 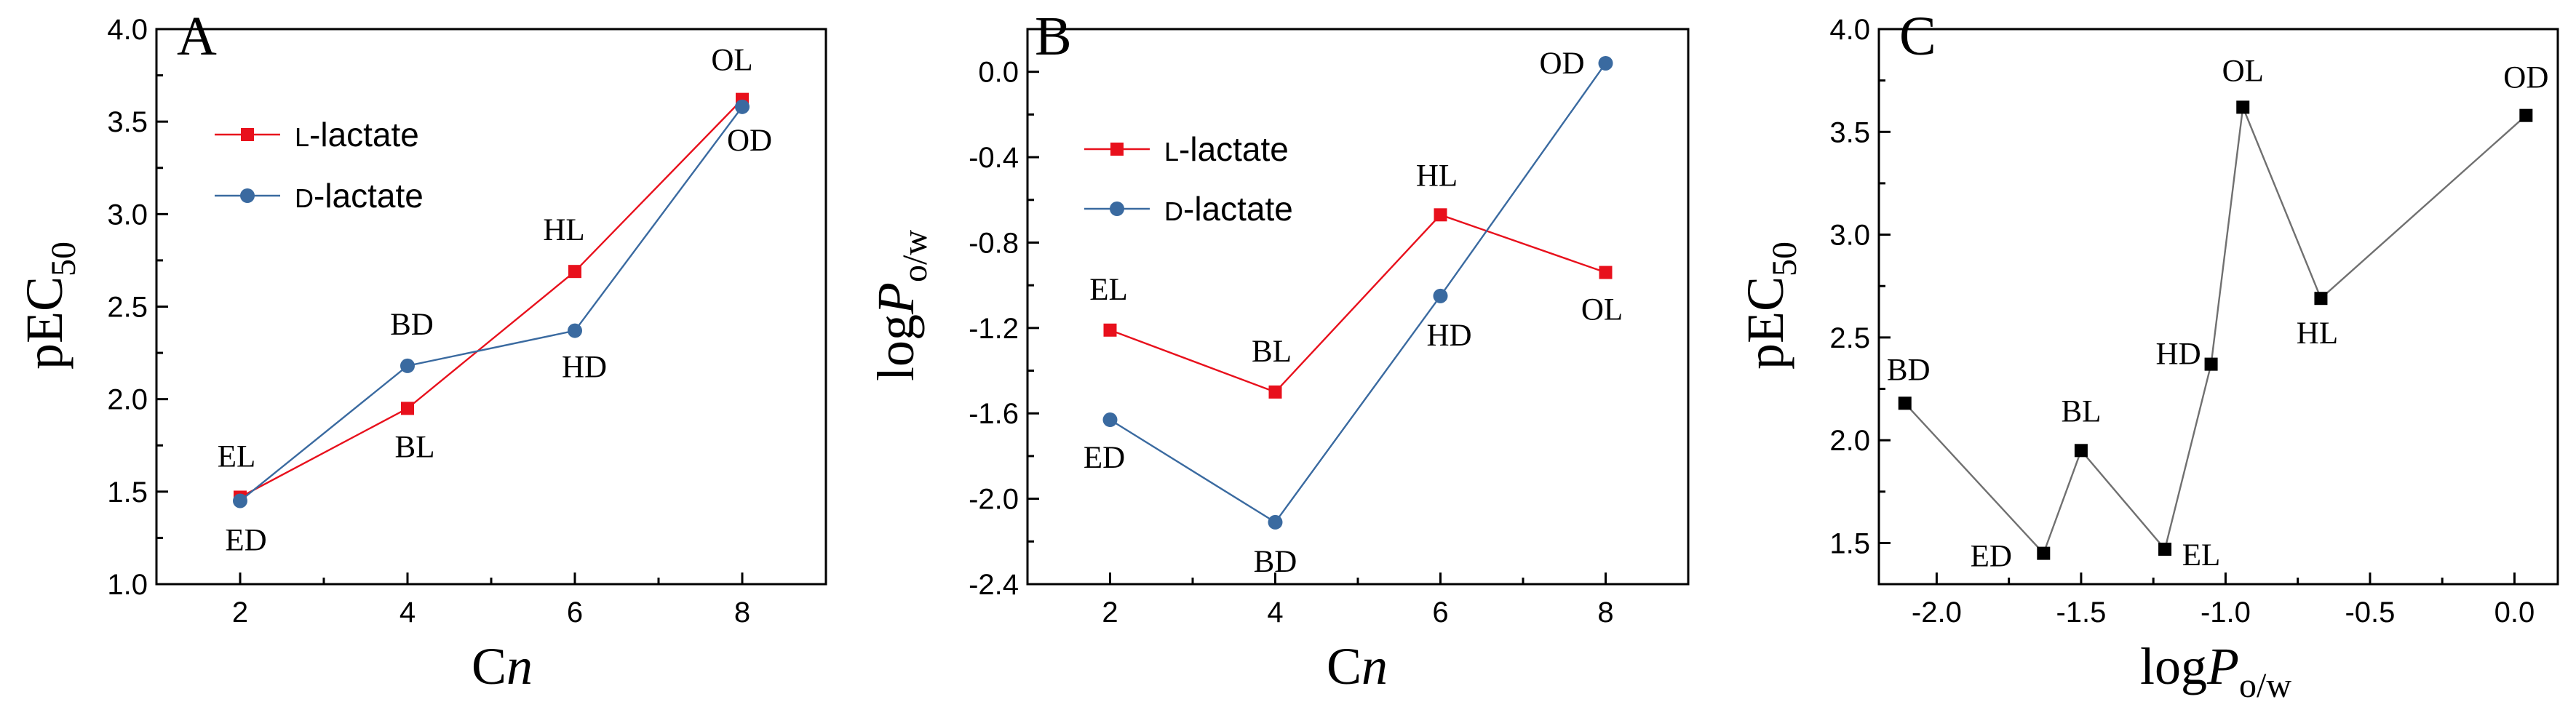 I want to click on x-tick-label: -1.0, so click(x=2226, y=613).